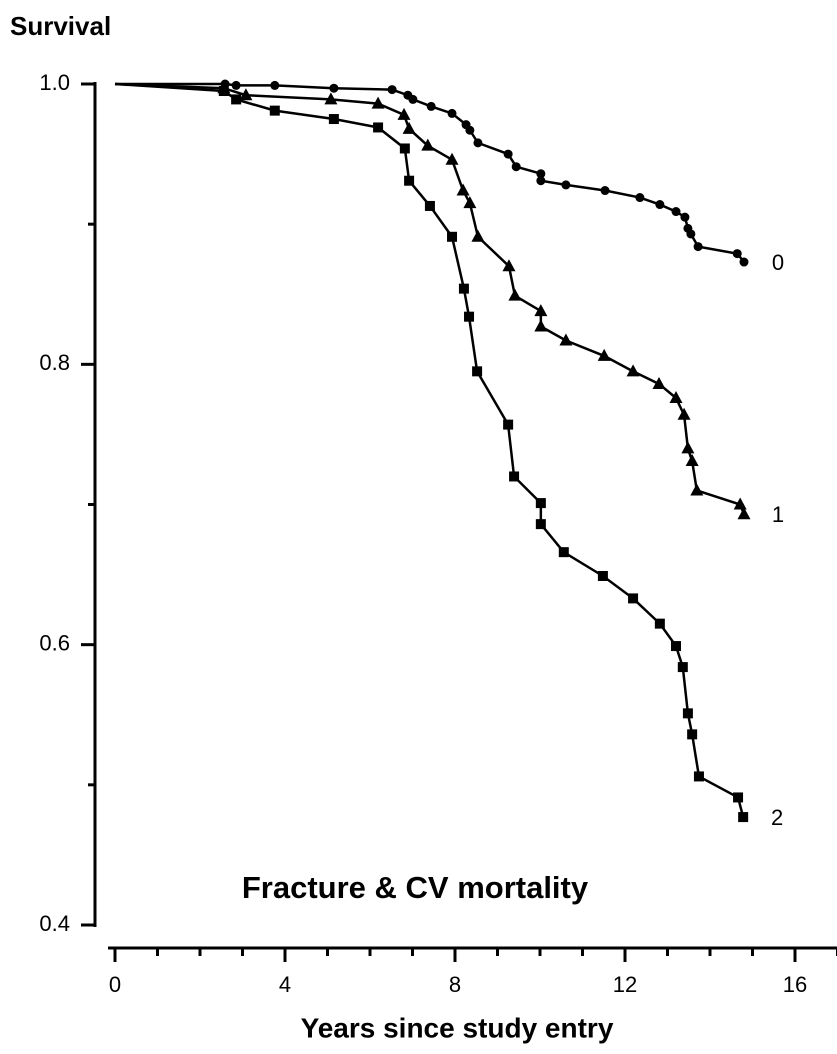  What do you see at coordinates (54, 923) in the screenshot?
I see `y-tick-label: 0.4` at bounding box center [54, 923].